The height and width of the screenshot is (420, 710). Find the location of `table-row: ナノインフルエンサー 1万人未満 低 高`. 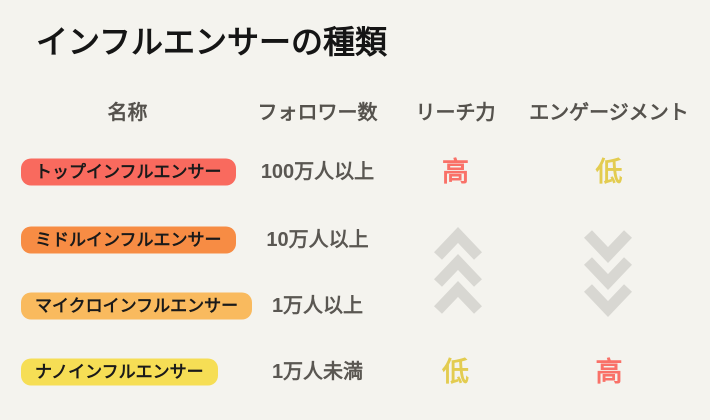

table-row: ナノインフルエンサー 1万人未満 低 高 is located at coordinates (355, 372).